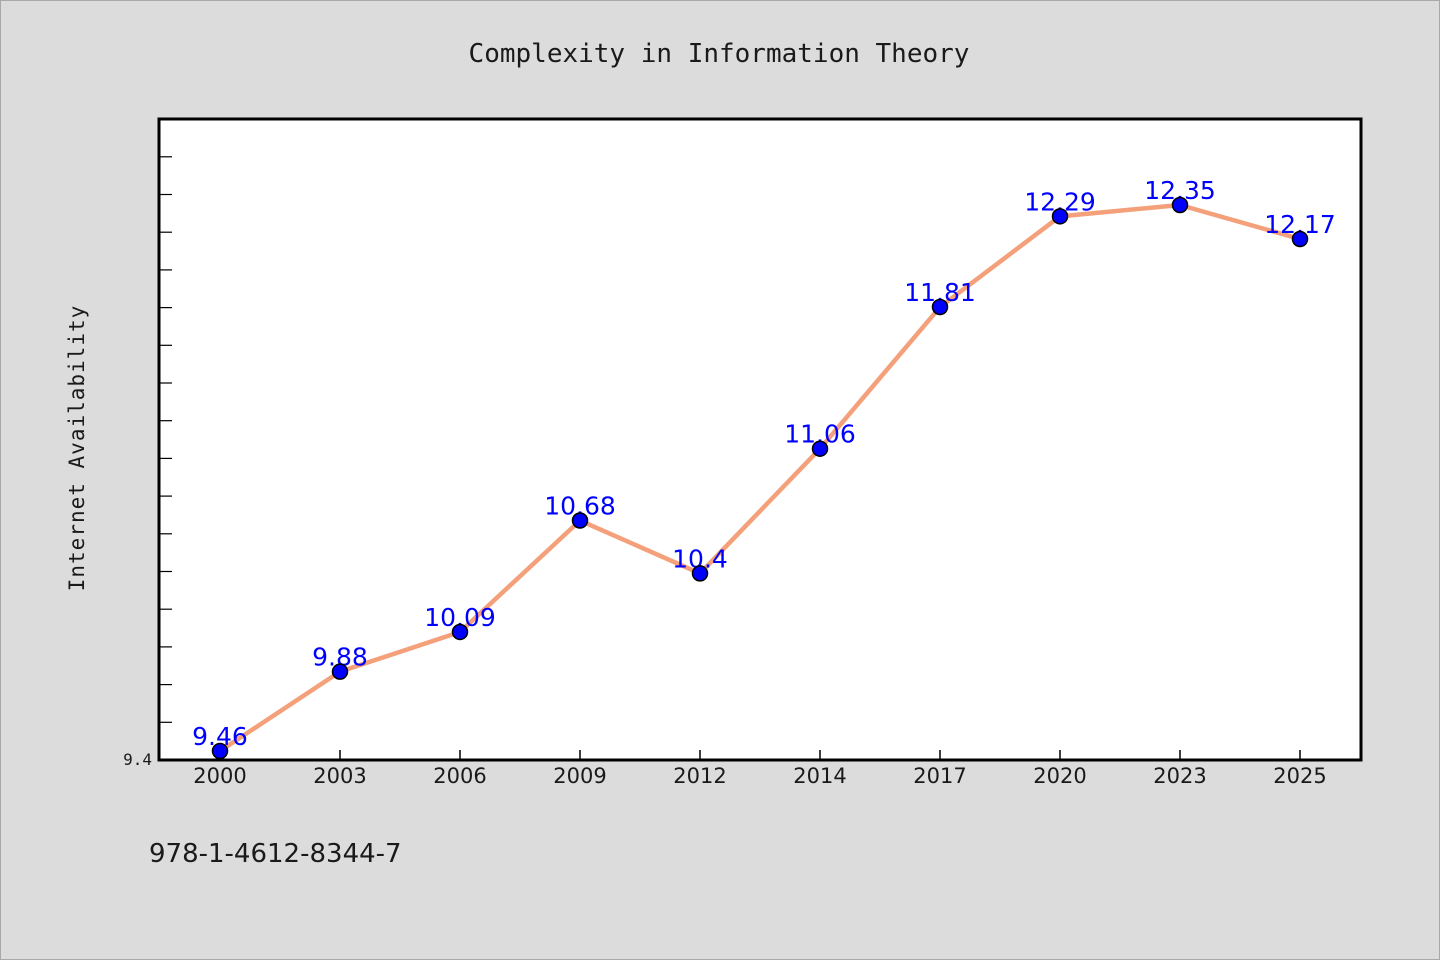  I want to click on y-axis-label: Internet Availability, so click(77, 448).